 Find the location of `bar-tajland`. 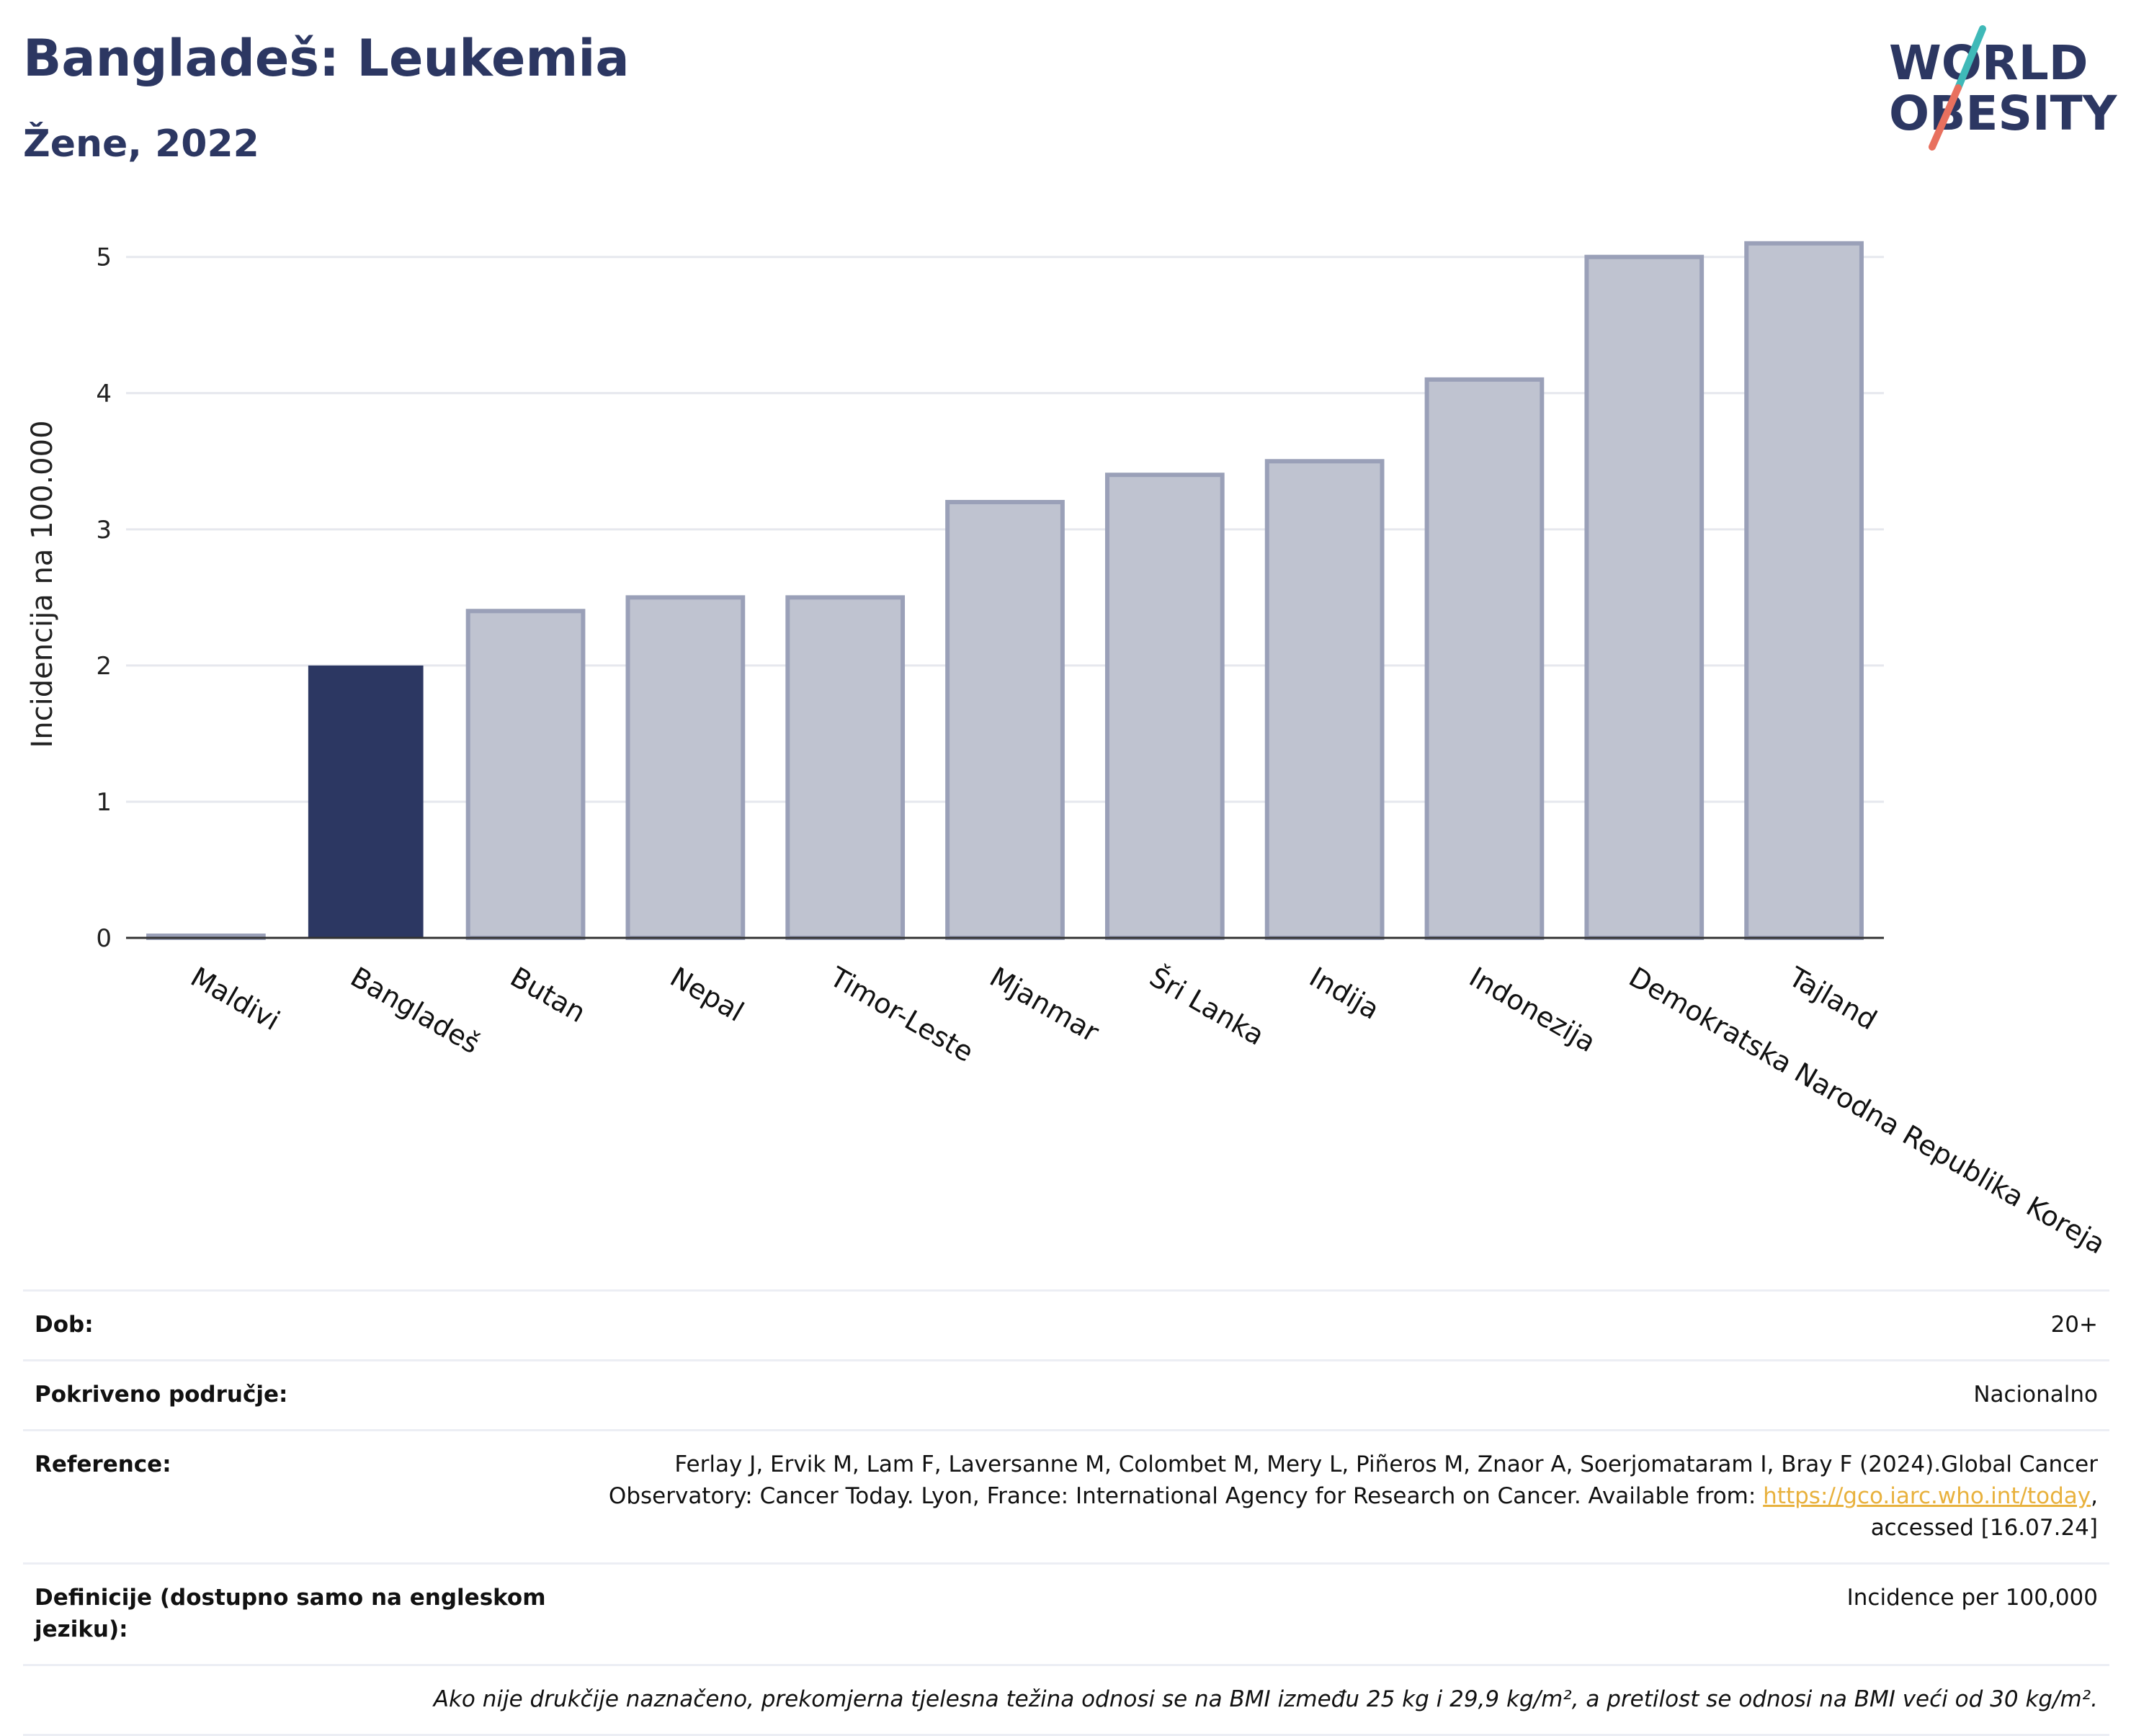

bar-tajland is located at coordinates (1804, 590).